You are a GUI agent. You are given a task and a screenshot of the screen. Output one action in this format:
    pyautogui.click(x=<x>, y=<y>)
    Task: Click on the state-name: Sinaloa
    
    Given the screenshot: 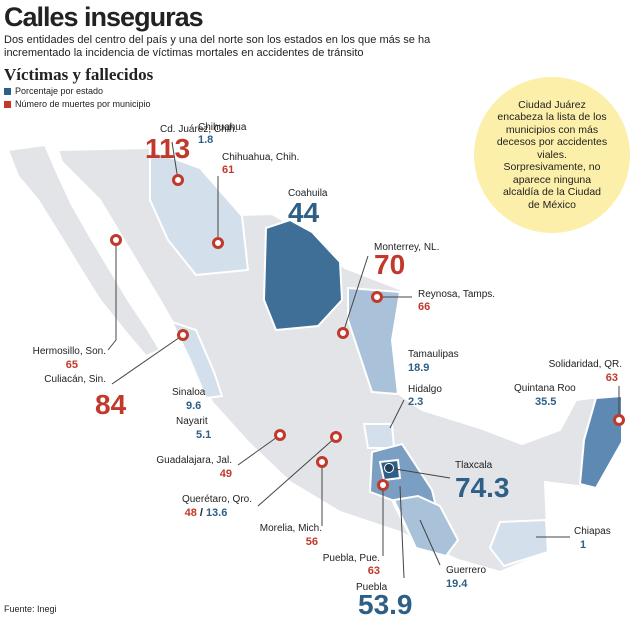 What is the action you would take?
    pyautogui.click(x=189, y=392)
    